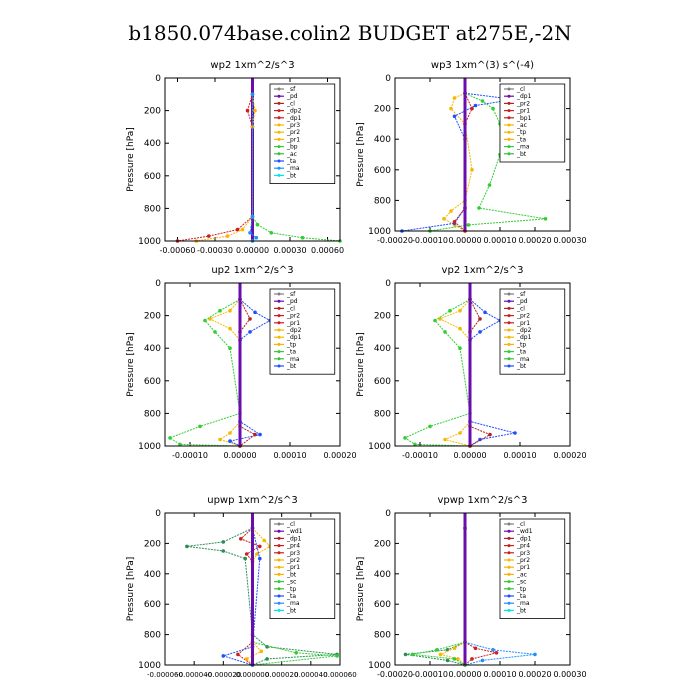 This screenshot has width=700, height=700. What do you see at coordinates (291, 589) in the screenshot?
I see `legend-entry: _tp` at bounding box center [291, 589].